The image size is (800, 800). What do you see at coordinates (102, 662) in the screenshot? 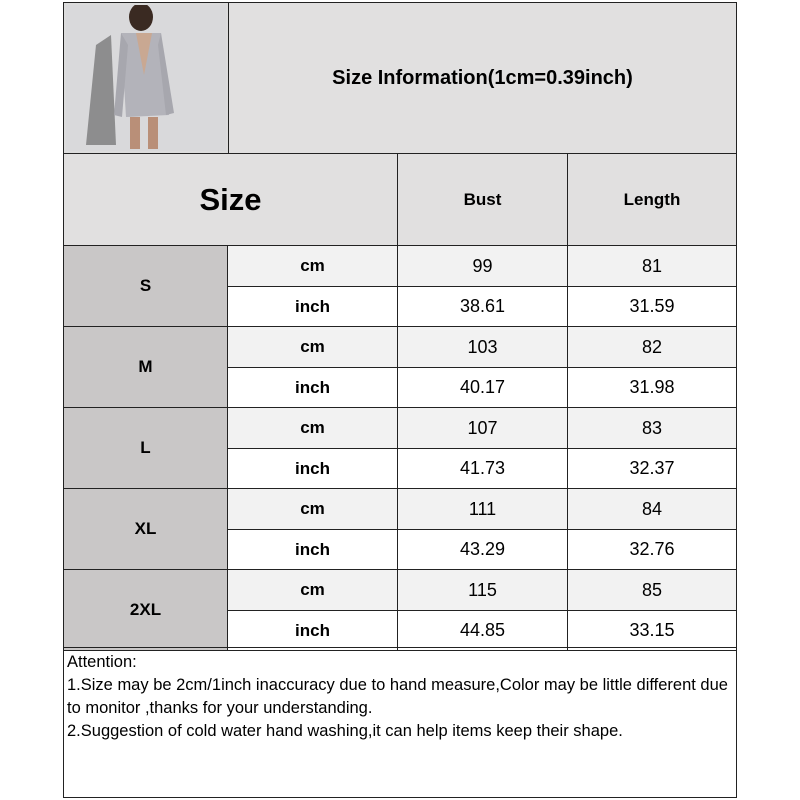
I see `notes-heading: Attention:` at bounding box center [102, 662].